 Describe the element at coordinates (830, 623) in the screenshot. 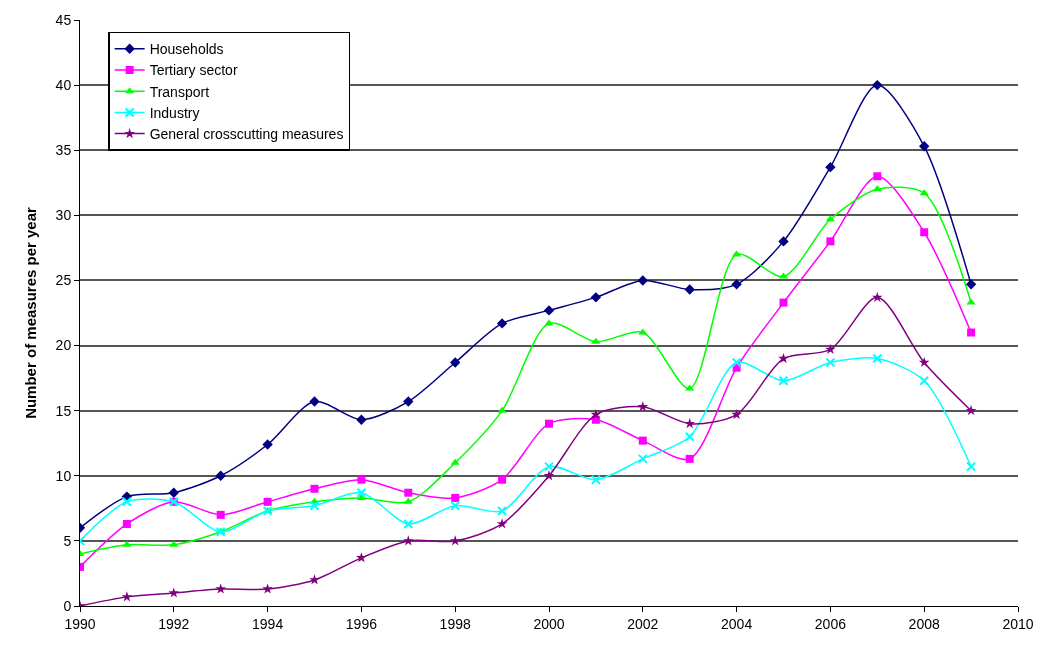

I see `x-tick-label: 2006` at that location.